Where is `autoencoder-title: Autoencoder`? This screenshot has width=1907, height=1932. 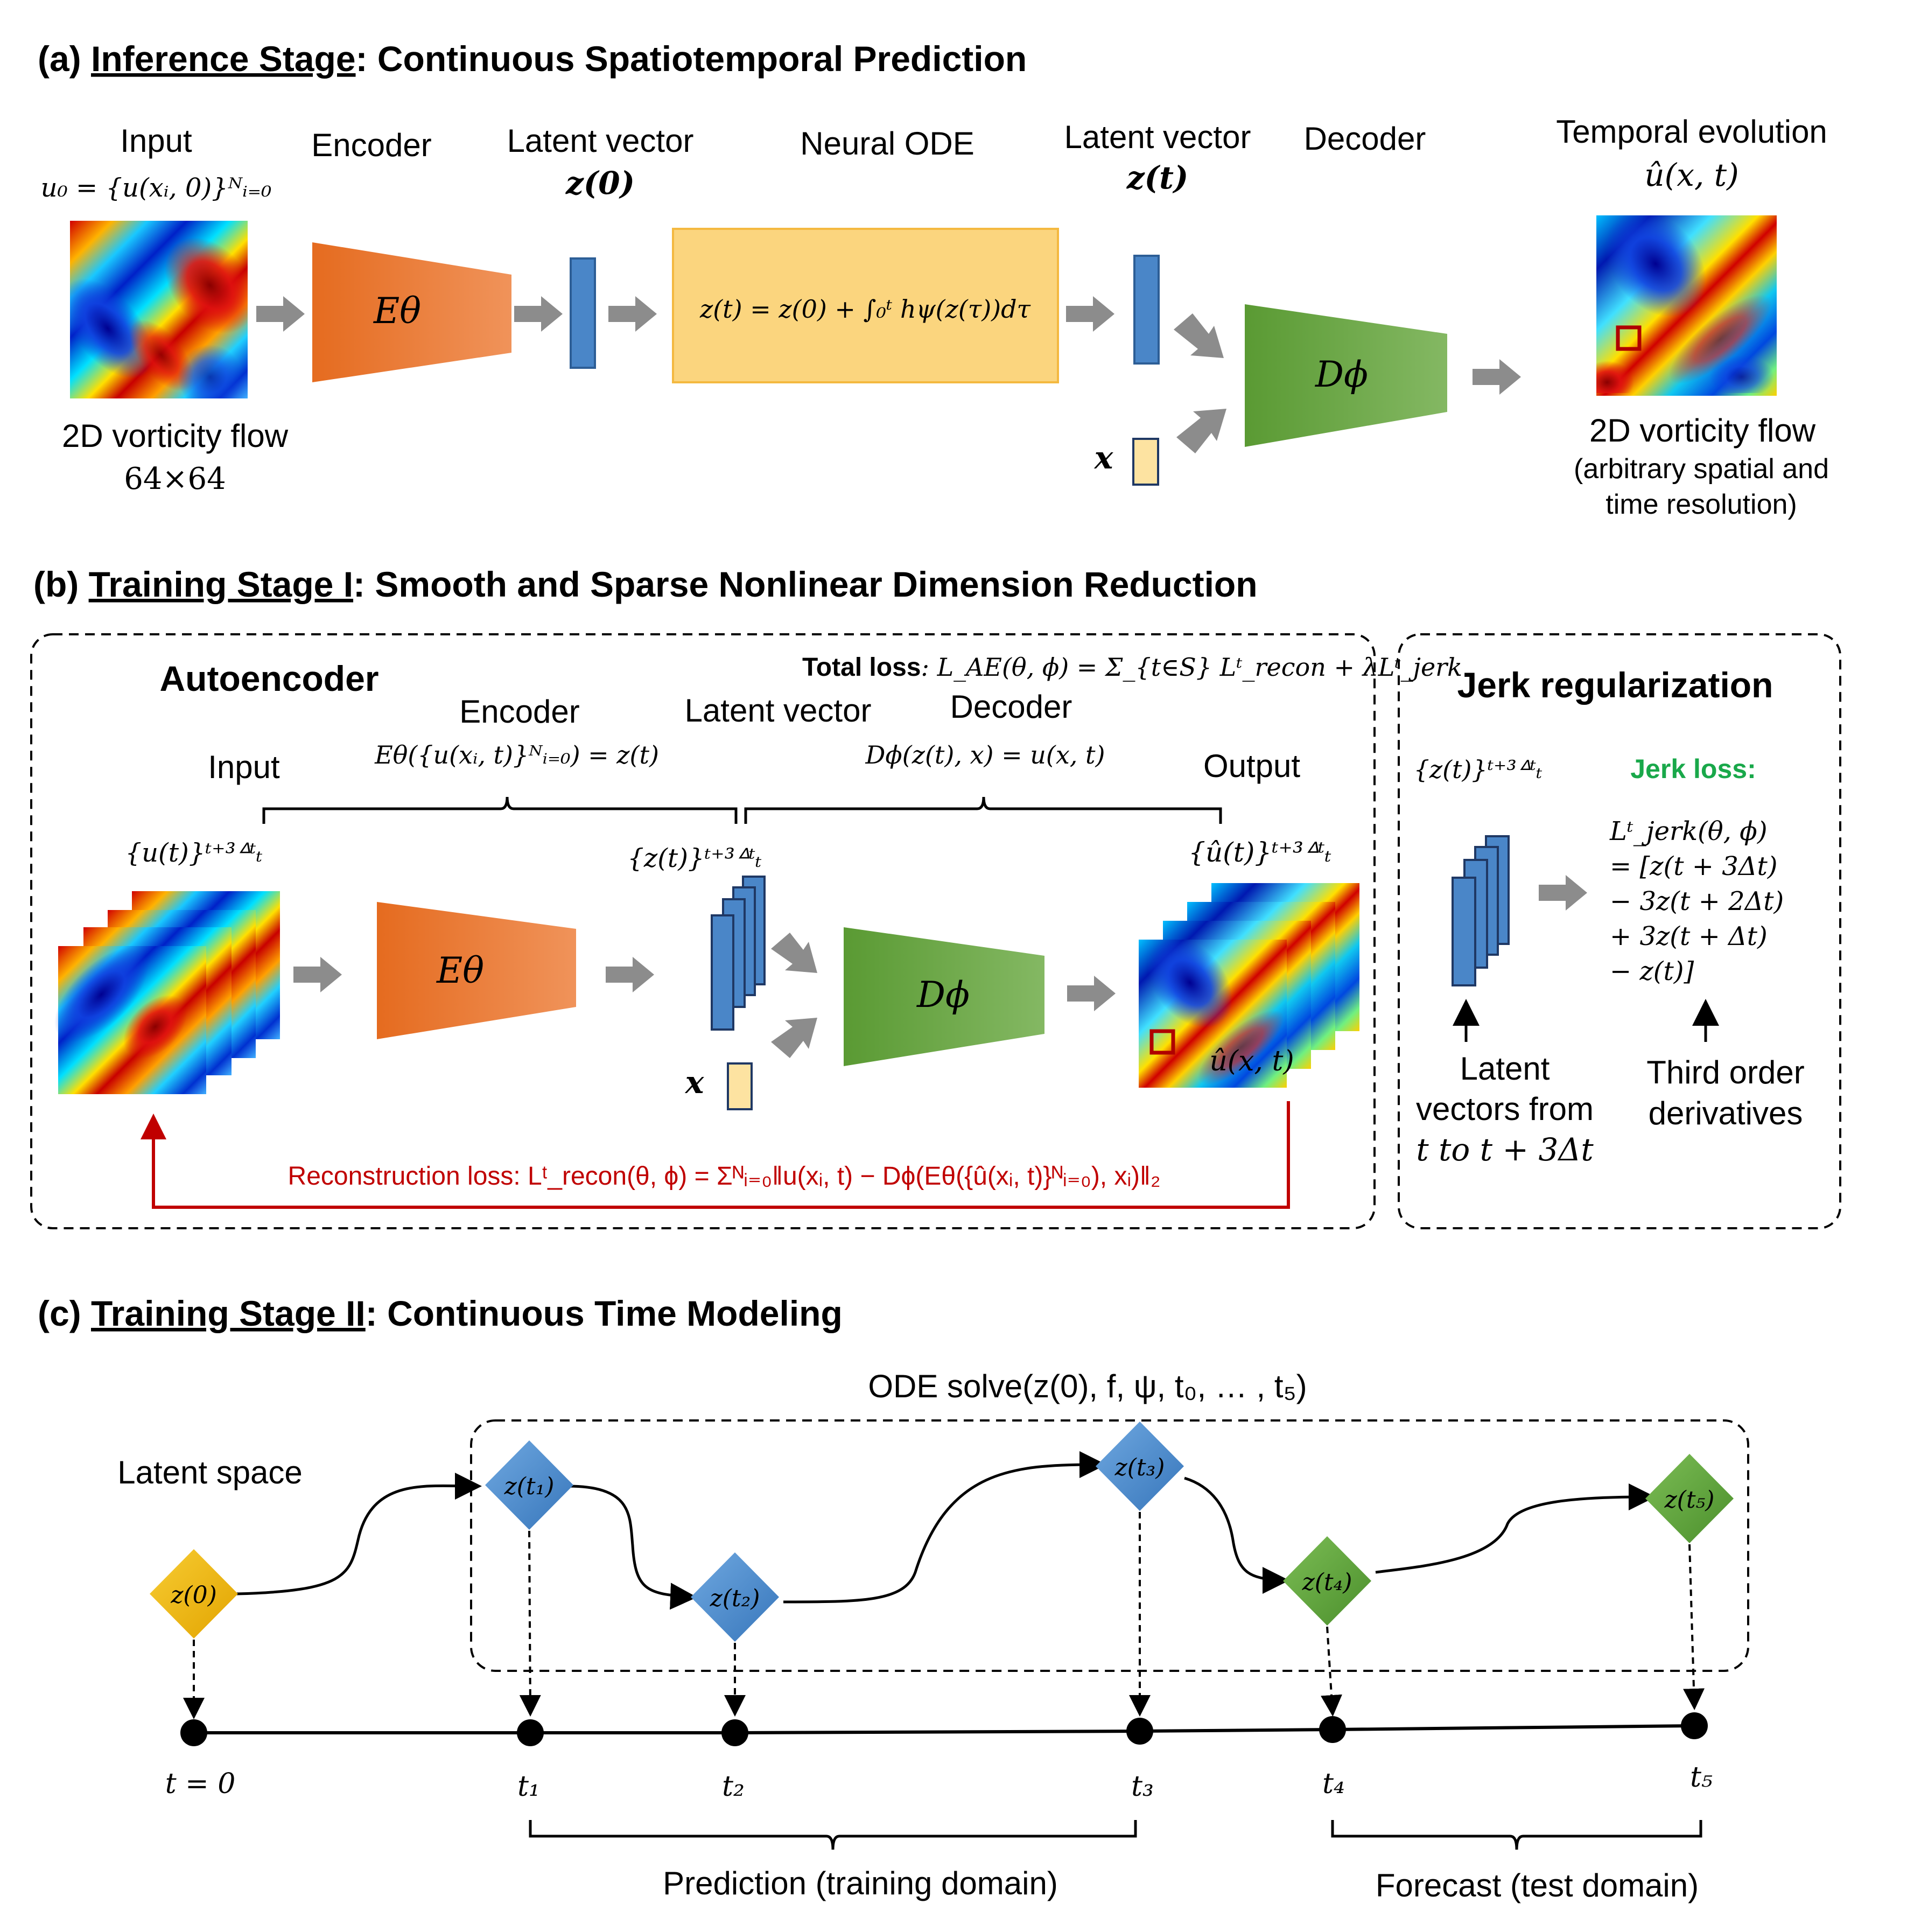 autoencoder-title: Autoencoder is located at coordinates (269, 678).